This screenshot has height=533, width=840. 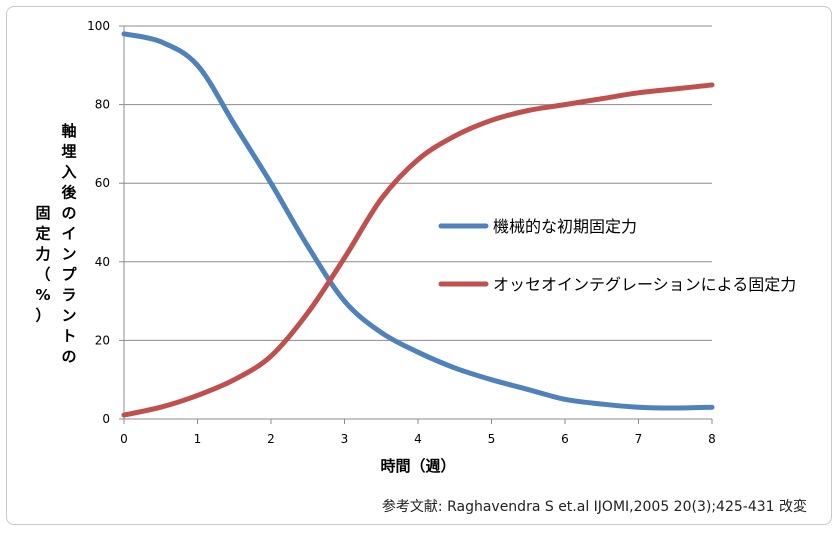 What do you see at coordinates (102, 183) in the screenshot?
I see `y-tick-label: 60` at bounding box center [102, 183].